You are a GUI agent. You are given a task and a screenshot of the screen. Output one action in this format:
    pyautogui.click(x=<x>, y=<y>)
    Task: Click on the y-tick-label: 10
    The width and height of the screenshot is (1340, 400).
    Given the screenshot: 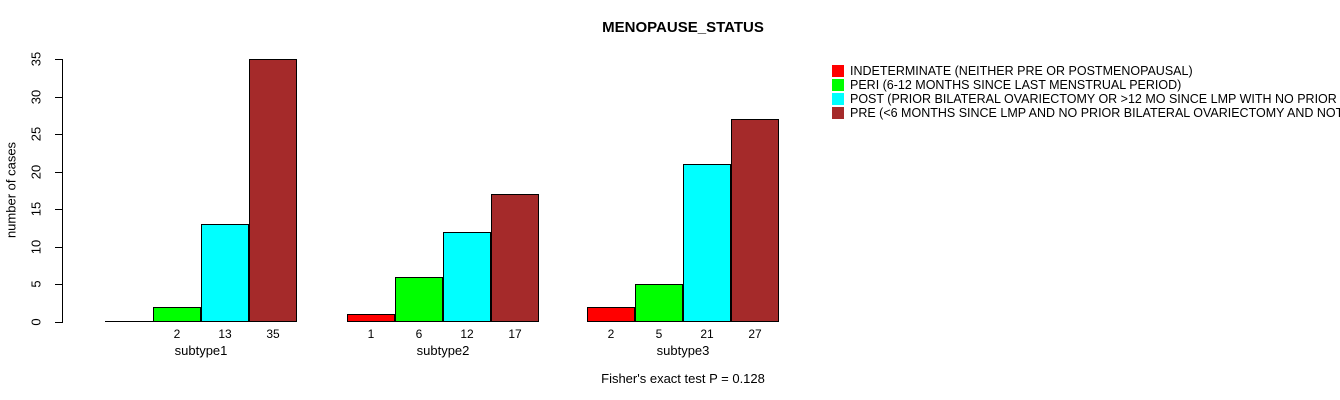 What is the action you would take?
    pyautogui.click(x=36, y=247)
    